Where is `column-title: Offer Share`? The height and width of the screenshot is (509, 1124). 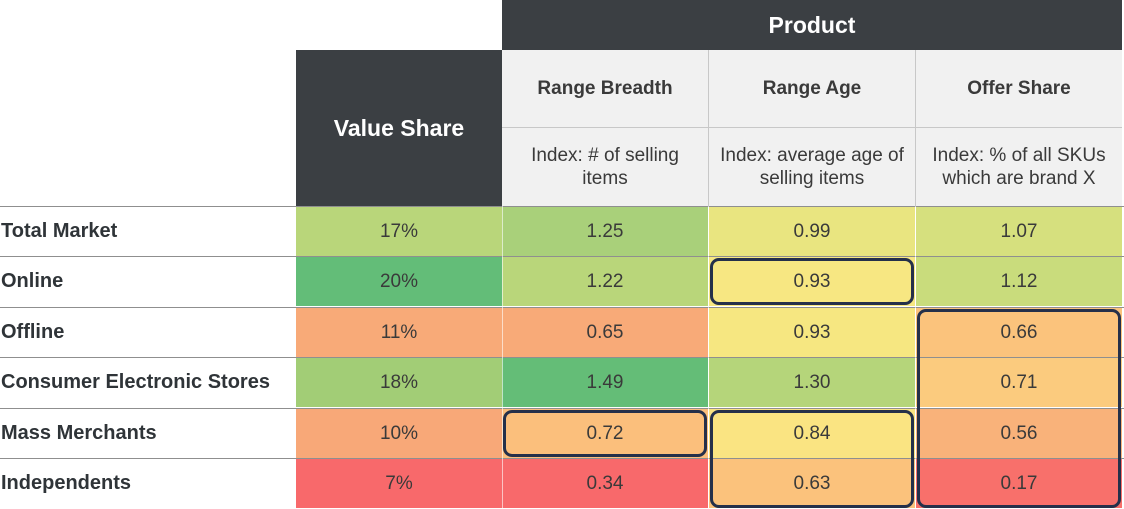
column-title: Offer Share is located at coordinates (1019, 88).